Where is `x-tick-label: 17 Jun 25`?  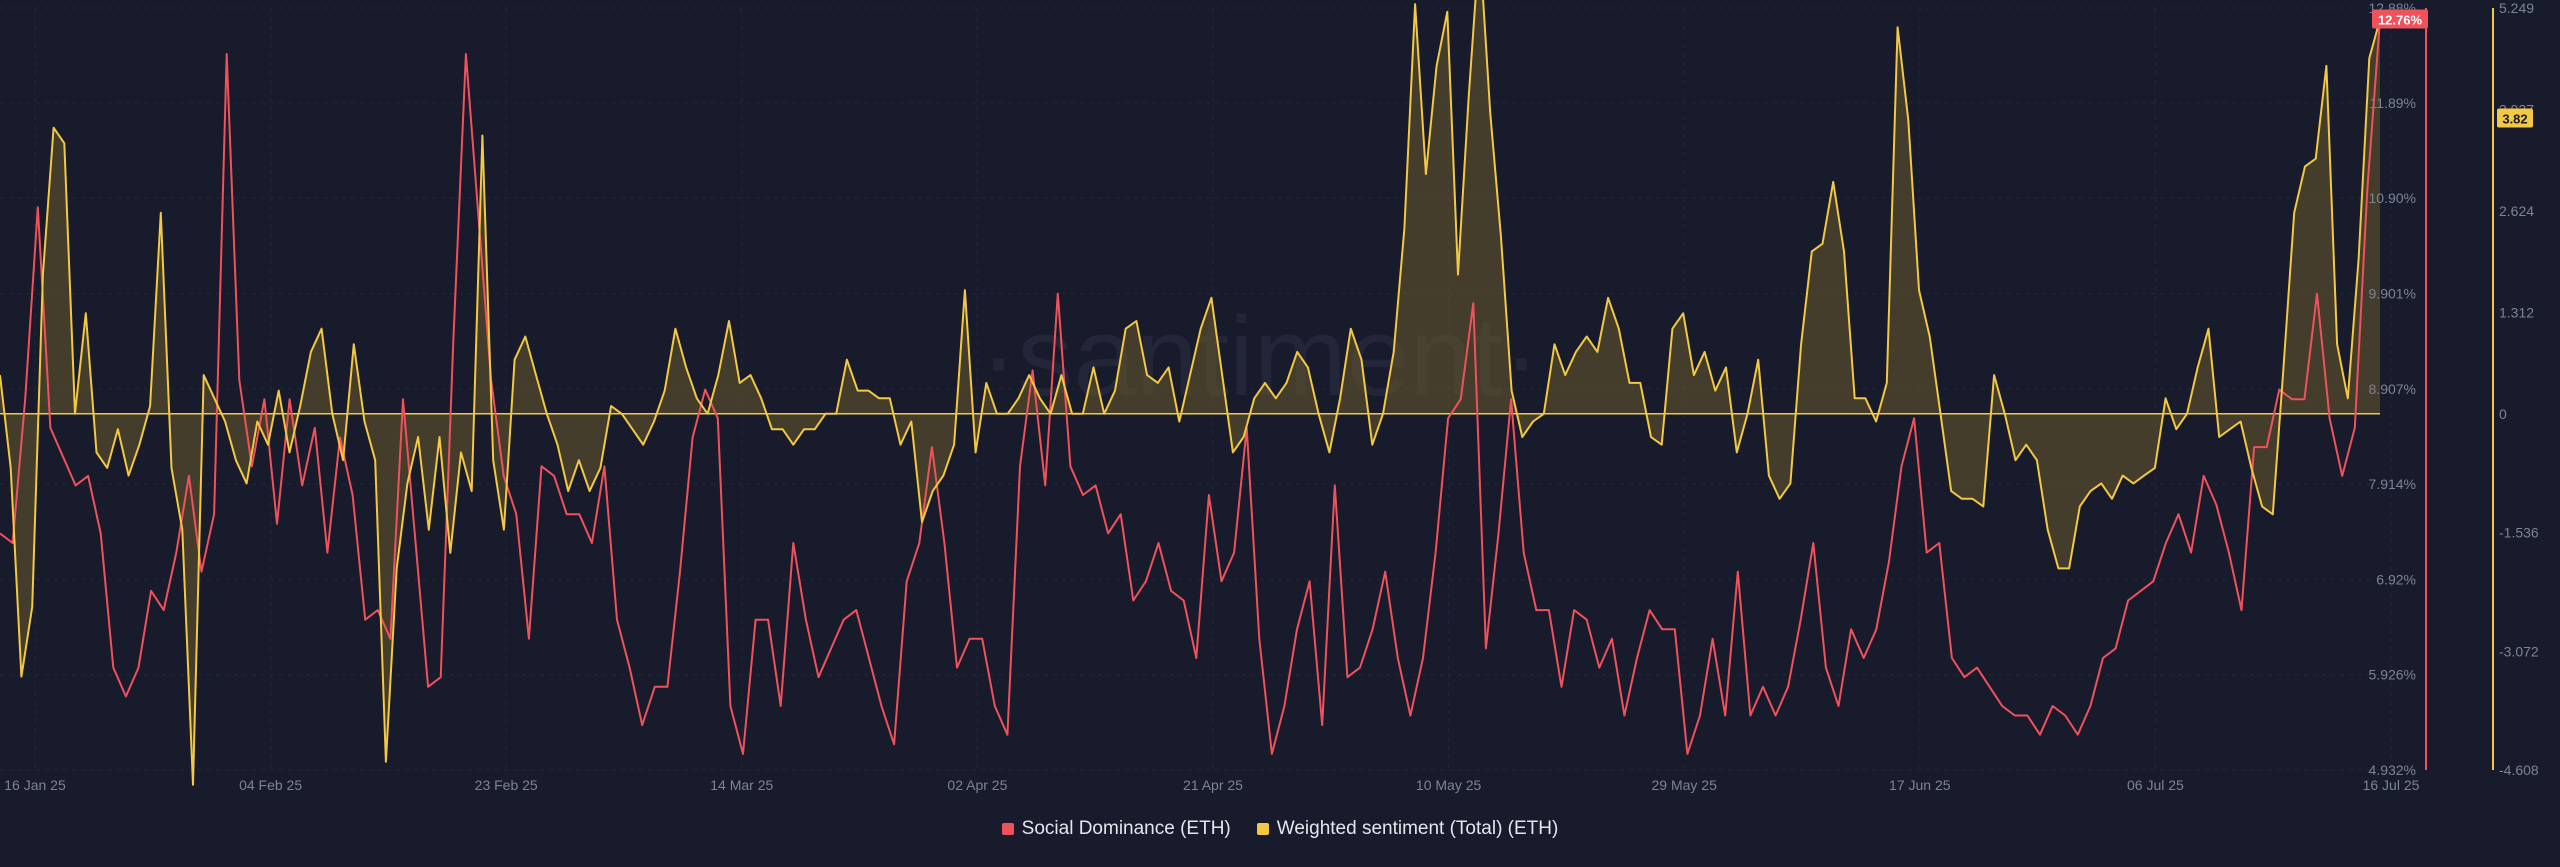 x-tick-label: 17 Jun 25 is located at coordinates (1920, 785).